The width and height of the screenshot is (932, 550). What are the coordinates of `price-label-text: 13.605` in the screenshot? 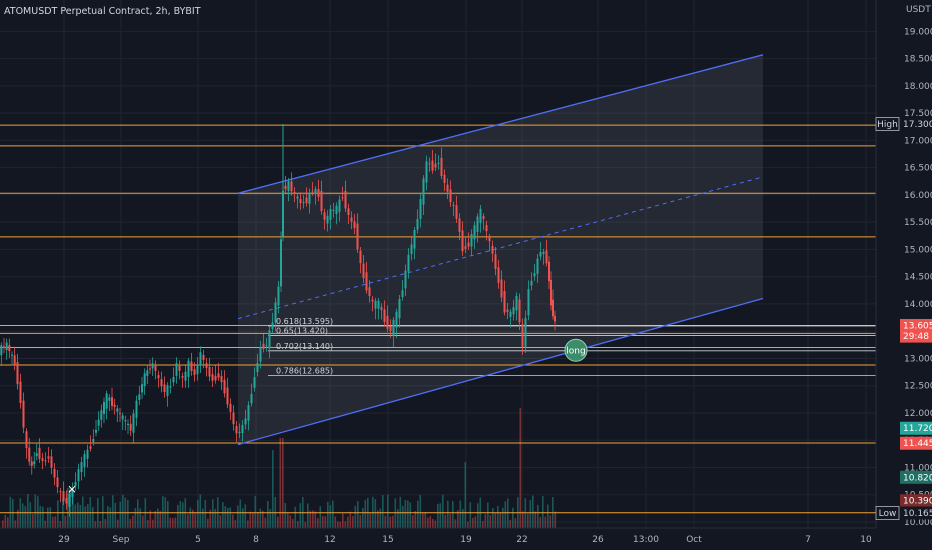 It's located at (917, 326).